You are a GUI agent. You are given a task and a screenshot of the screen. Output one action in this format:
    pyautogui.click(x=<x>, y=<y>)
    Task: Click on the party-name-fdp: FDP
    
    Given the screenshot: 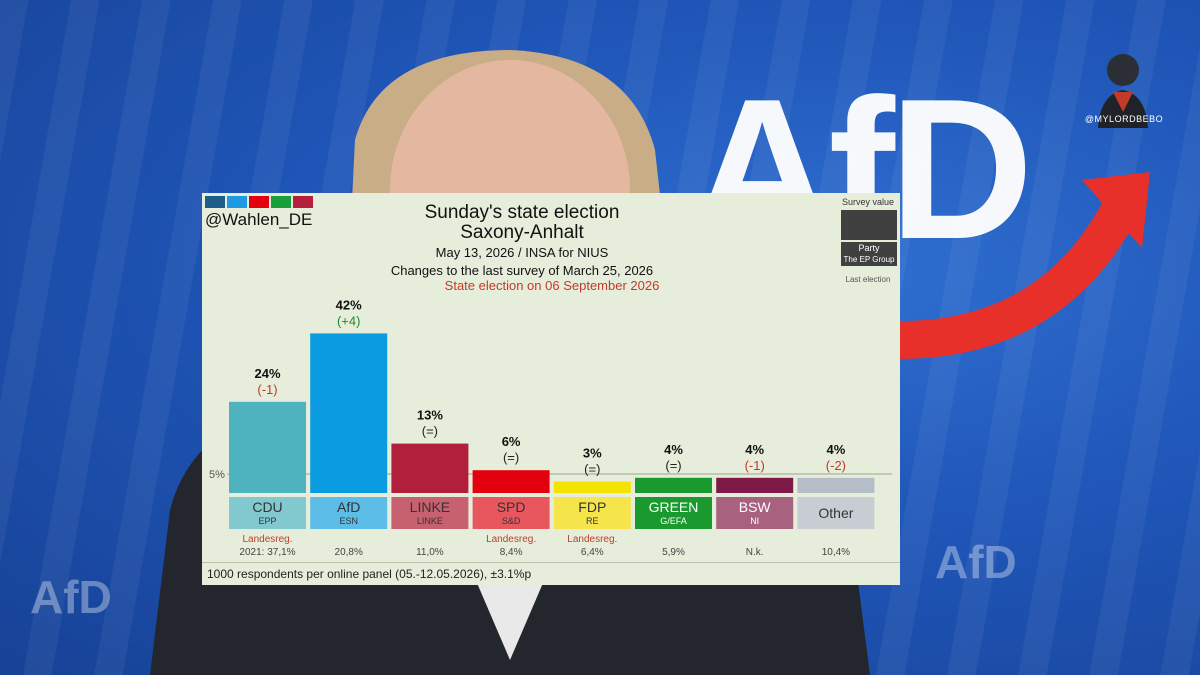 What is the action you would take?
    pyautogui.click(x=592, y=507)
    